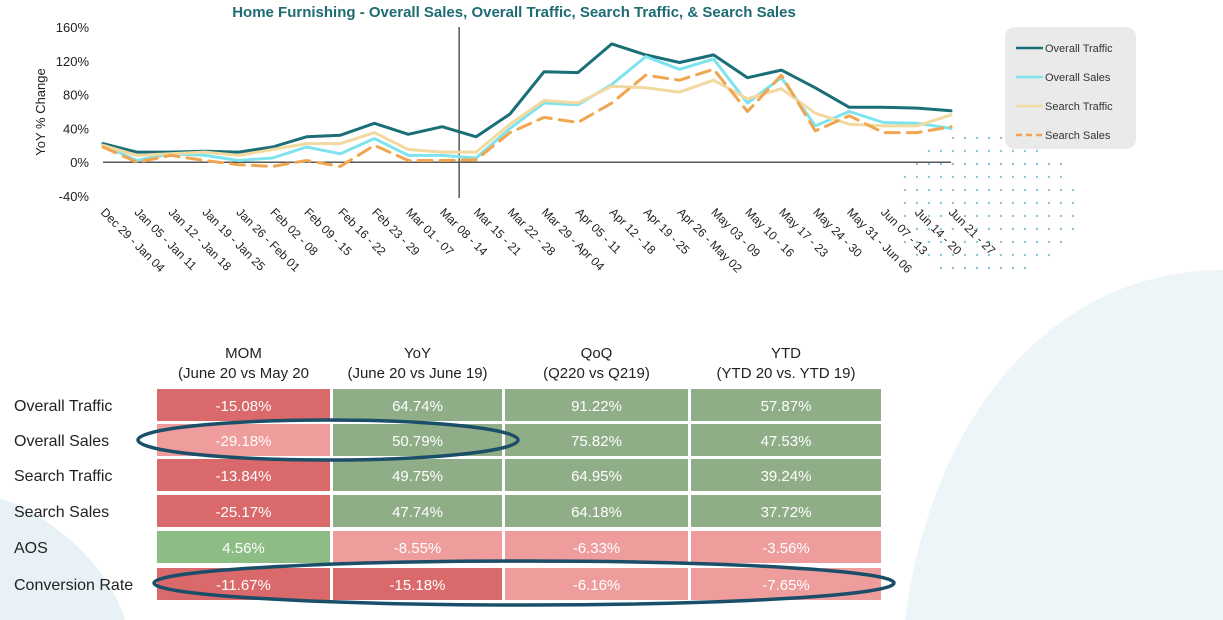 The height and width of the screenshot is (620, 1223). What do you see at coordinates (76, 95) in the screenshot?
I see `y-tick-label: 80%` at bounding box center [76, 95].